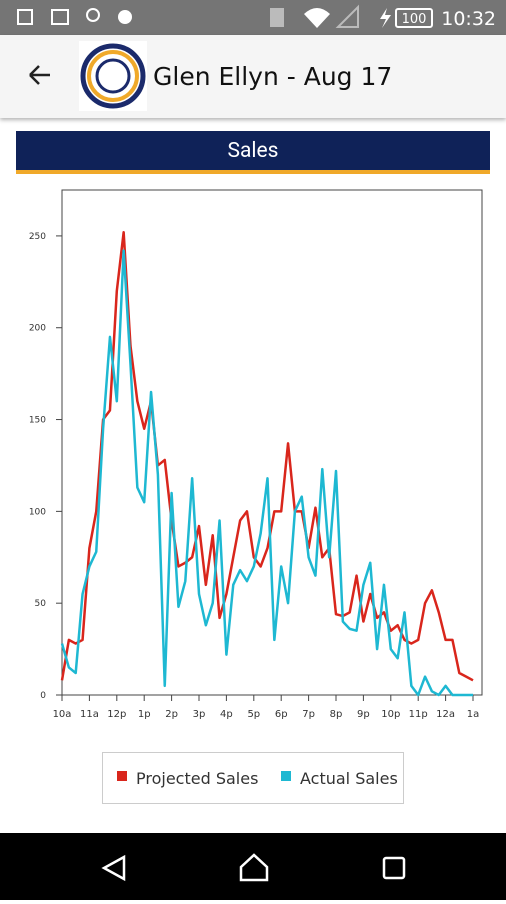 Image resolution: width=506 pixels, height=904 pixels. What do you see at coordinates (308, 714) in the screenshot?
I see `x-tick-label: 7p` at bounding box center [308, 714].